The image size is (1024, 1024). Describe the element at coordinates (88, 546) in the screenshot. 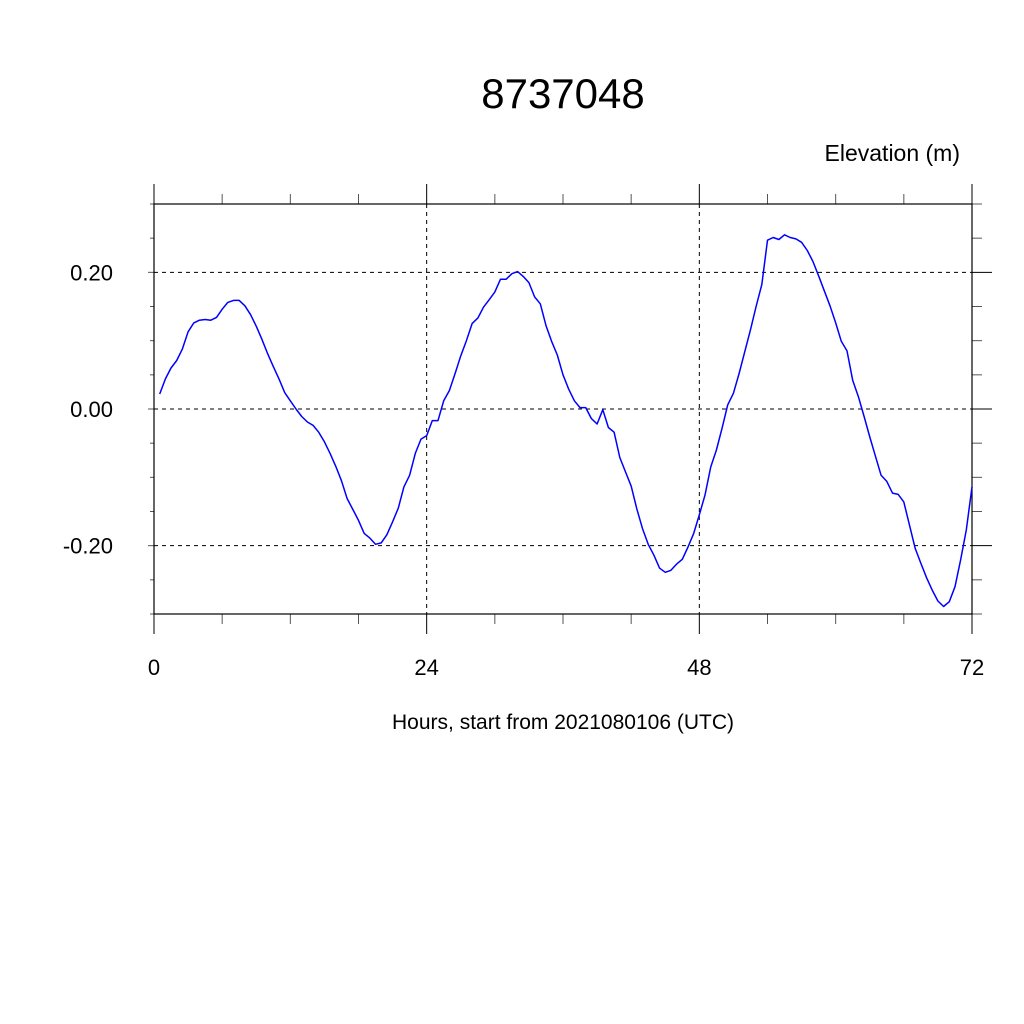

I see `y-tick-label: -0.20` at that location.